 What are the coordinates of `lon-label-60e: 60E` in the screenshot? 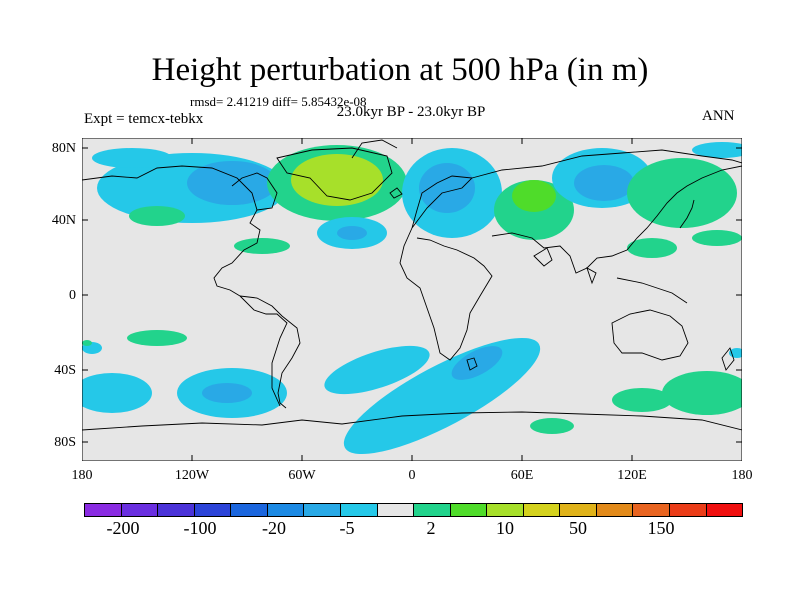 It's located at (522, 475).